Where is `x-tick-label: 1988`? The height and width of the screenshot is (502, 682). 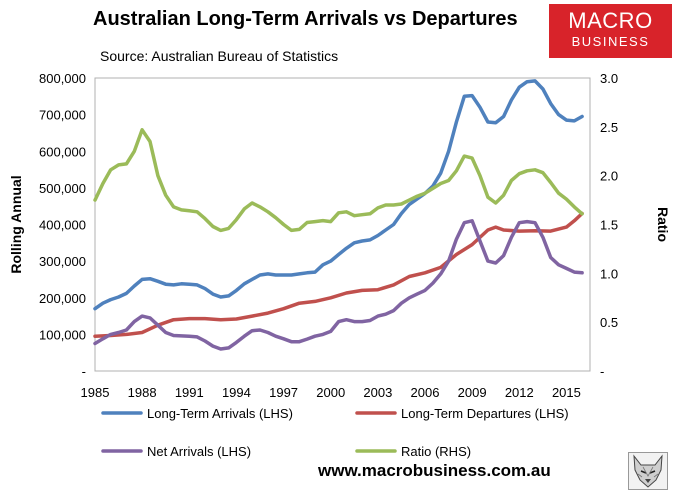
x-tick-label: 1988 is located at coordinates (142, 392).